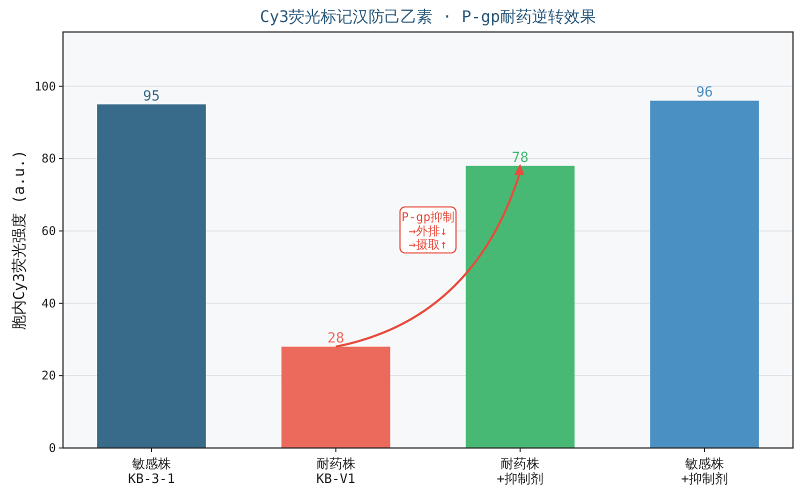 Image resolution: width=800 pixels, height=497 pixels. What do you see at coordinates (520, 158) in the screenshot?
I see `data-label: 78` at bounding box center [520, 158].